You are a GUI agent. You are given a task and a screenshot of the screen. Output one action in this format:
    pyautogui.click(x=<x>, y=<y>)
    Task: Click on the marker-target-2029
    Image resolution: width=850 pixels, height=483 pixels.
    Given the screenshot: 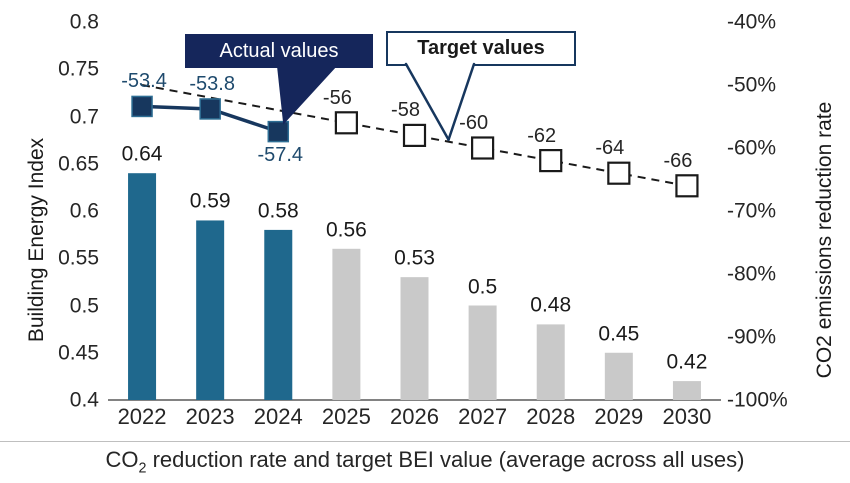 What is the action you would take?
    pyautogui.click(x=619, y=173)
    